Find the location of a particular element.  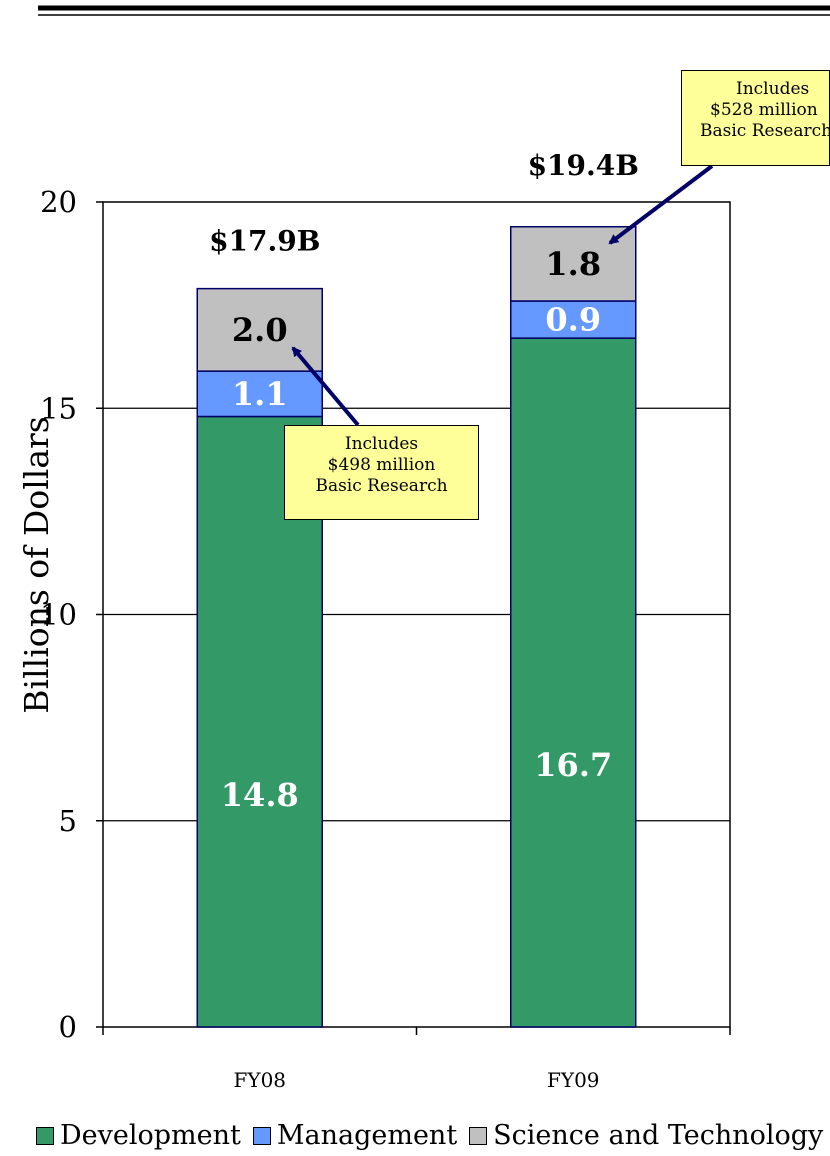

y-tick-label: 20 is located at coordinates (58, 202).